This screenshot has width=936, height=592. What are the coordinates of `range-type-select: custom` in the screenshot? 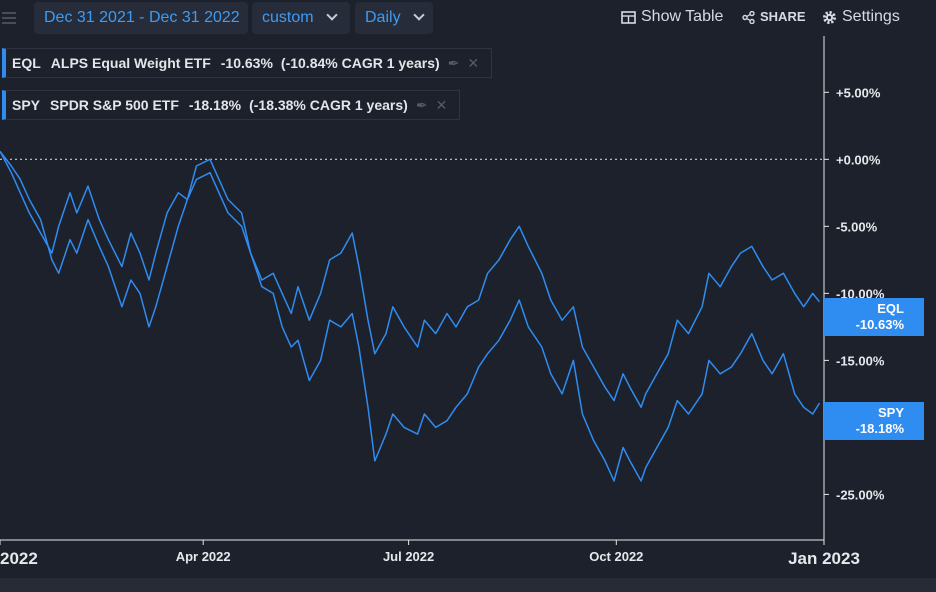 It's located at (301, 18).